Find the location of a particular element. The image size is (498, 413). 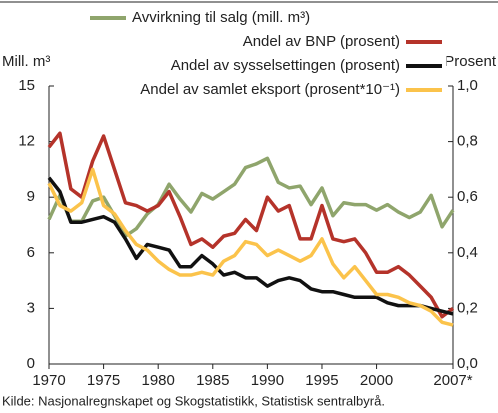

y2-tick-label: 0,4 is located at coordinates (467, 252).